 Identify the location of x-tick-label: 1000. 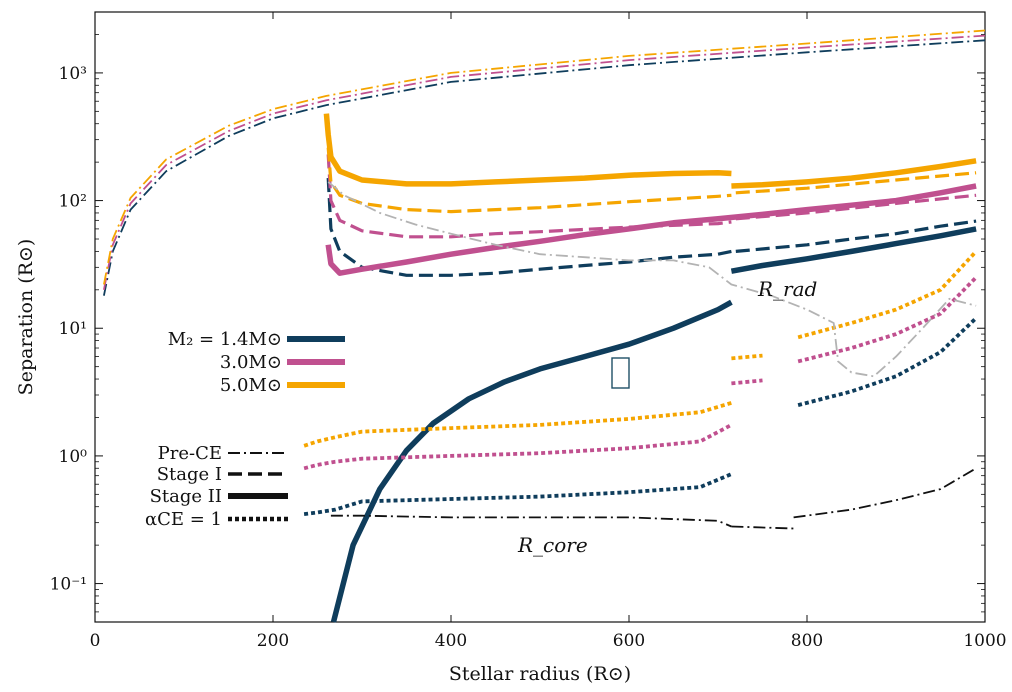
(984, 641).